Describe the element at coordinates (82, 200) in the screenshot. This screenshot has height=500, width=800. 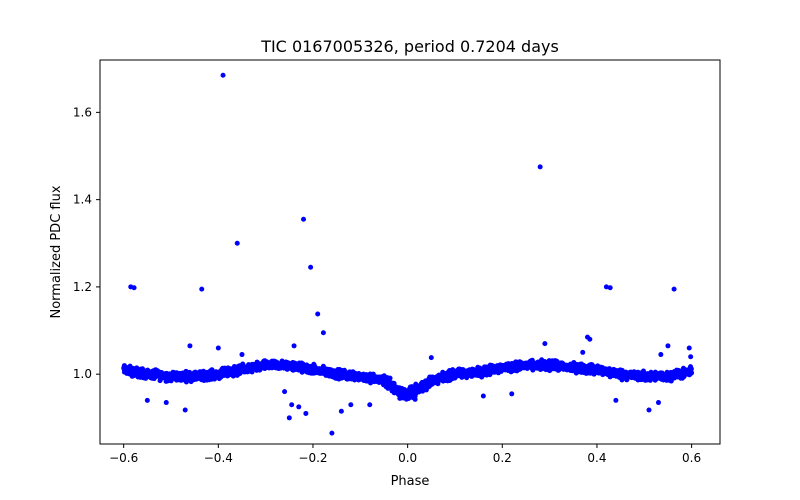
I see `y-tick-label: 1.4` at that location.